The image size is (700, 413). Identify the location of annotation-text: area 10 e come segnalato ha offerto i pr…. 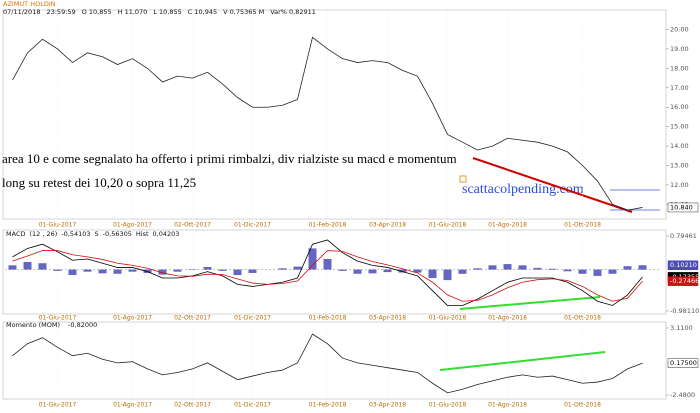
(229, 158).